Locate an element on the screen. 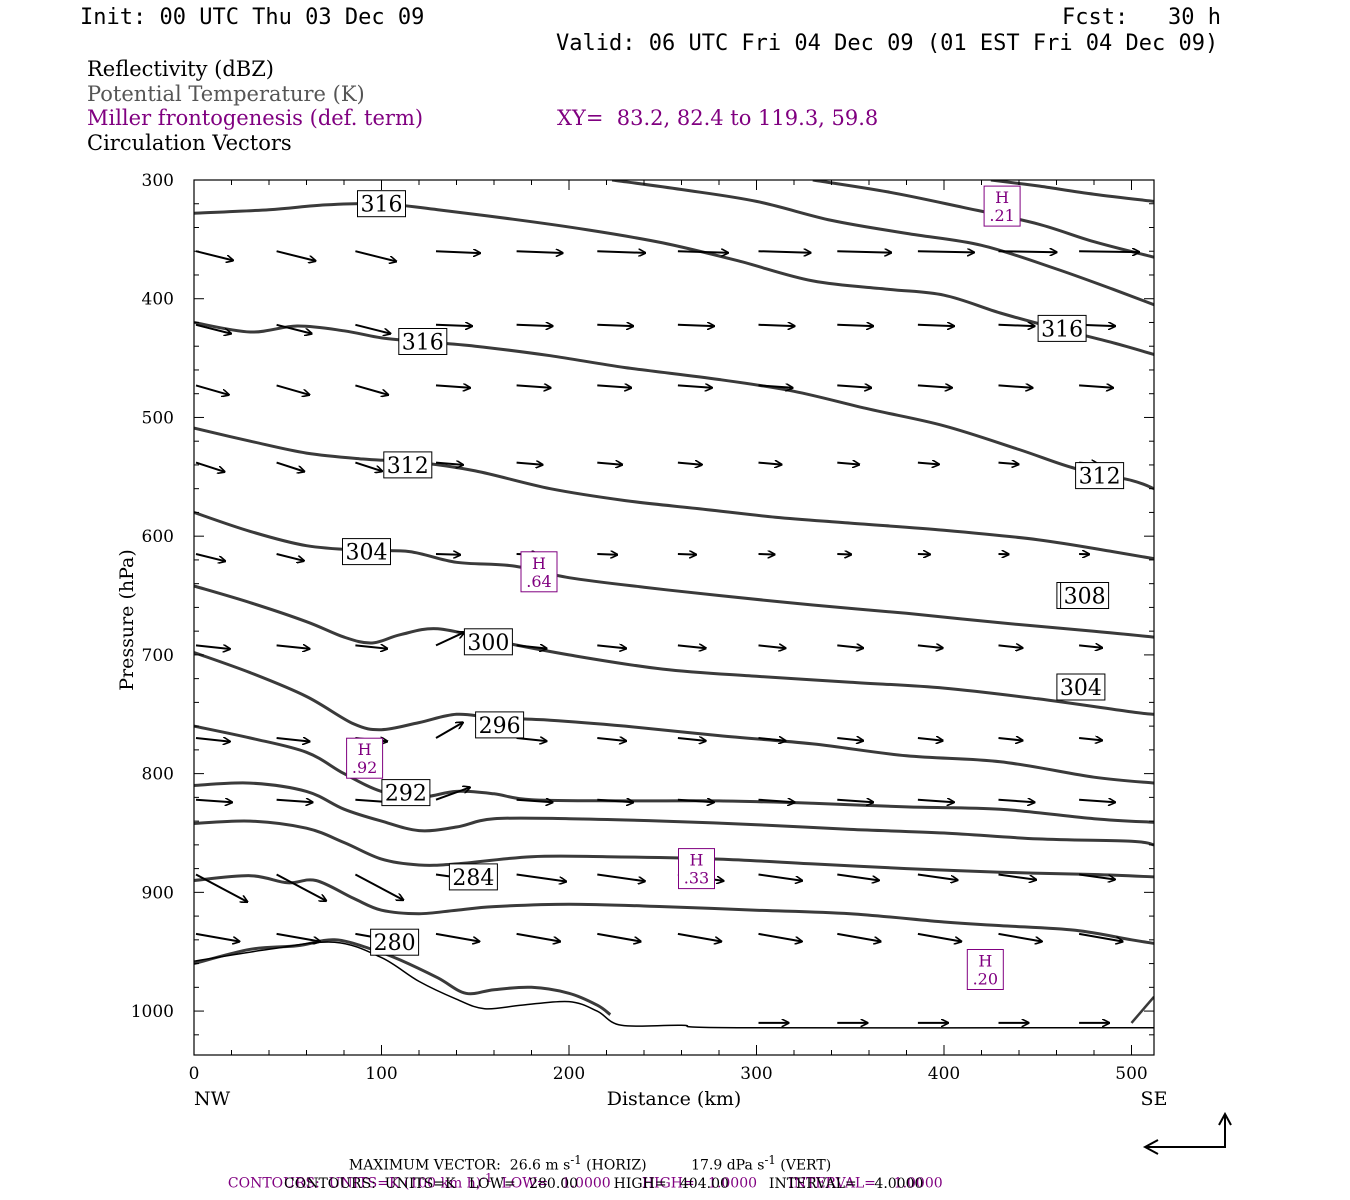 This screenshot has width=1350, height=1200. contour-label-280-box is located at coordinates (395, 942).